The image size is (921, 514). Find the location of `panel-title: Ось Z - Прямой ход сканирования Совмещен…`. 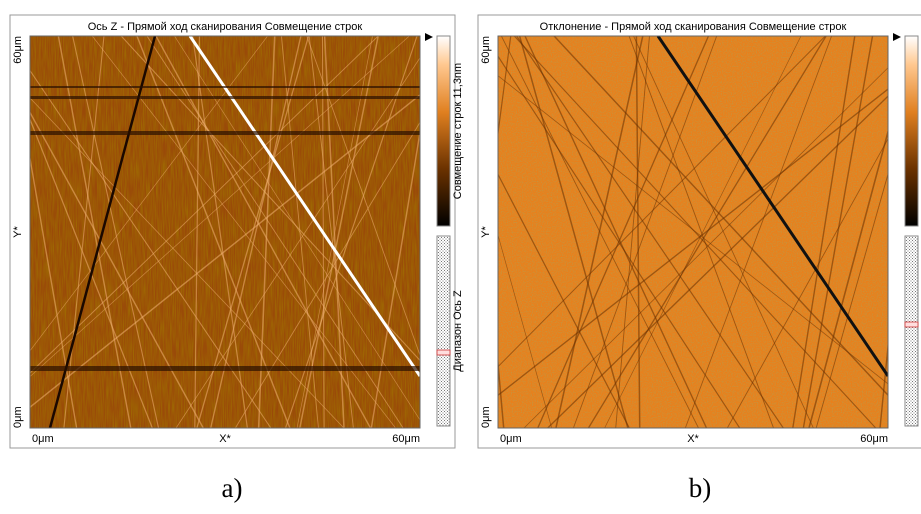

panel-title: Ось Z - Прямой ход сканирования Совмещен… is located at coordinates (225, 27).